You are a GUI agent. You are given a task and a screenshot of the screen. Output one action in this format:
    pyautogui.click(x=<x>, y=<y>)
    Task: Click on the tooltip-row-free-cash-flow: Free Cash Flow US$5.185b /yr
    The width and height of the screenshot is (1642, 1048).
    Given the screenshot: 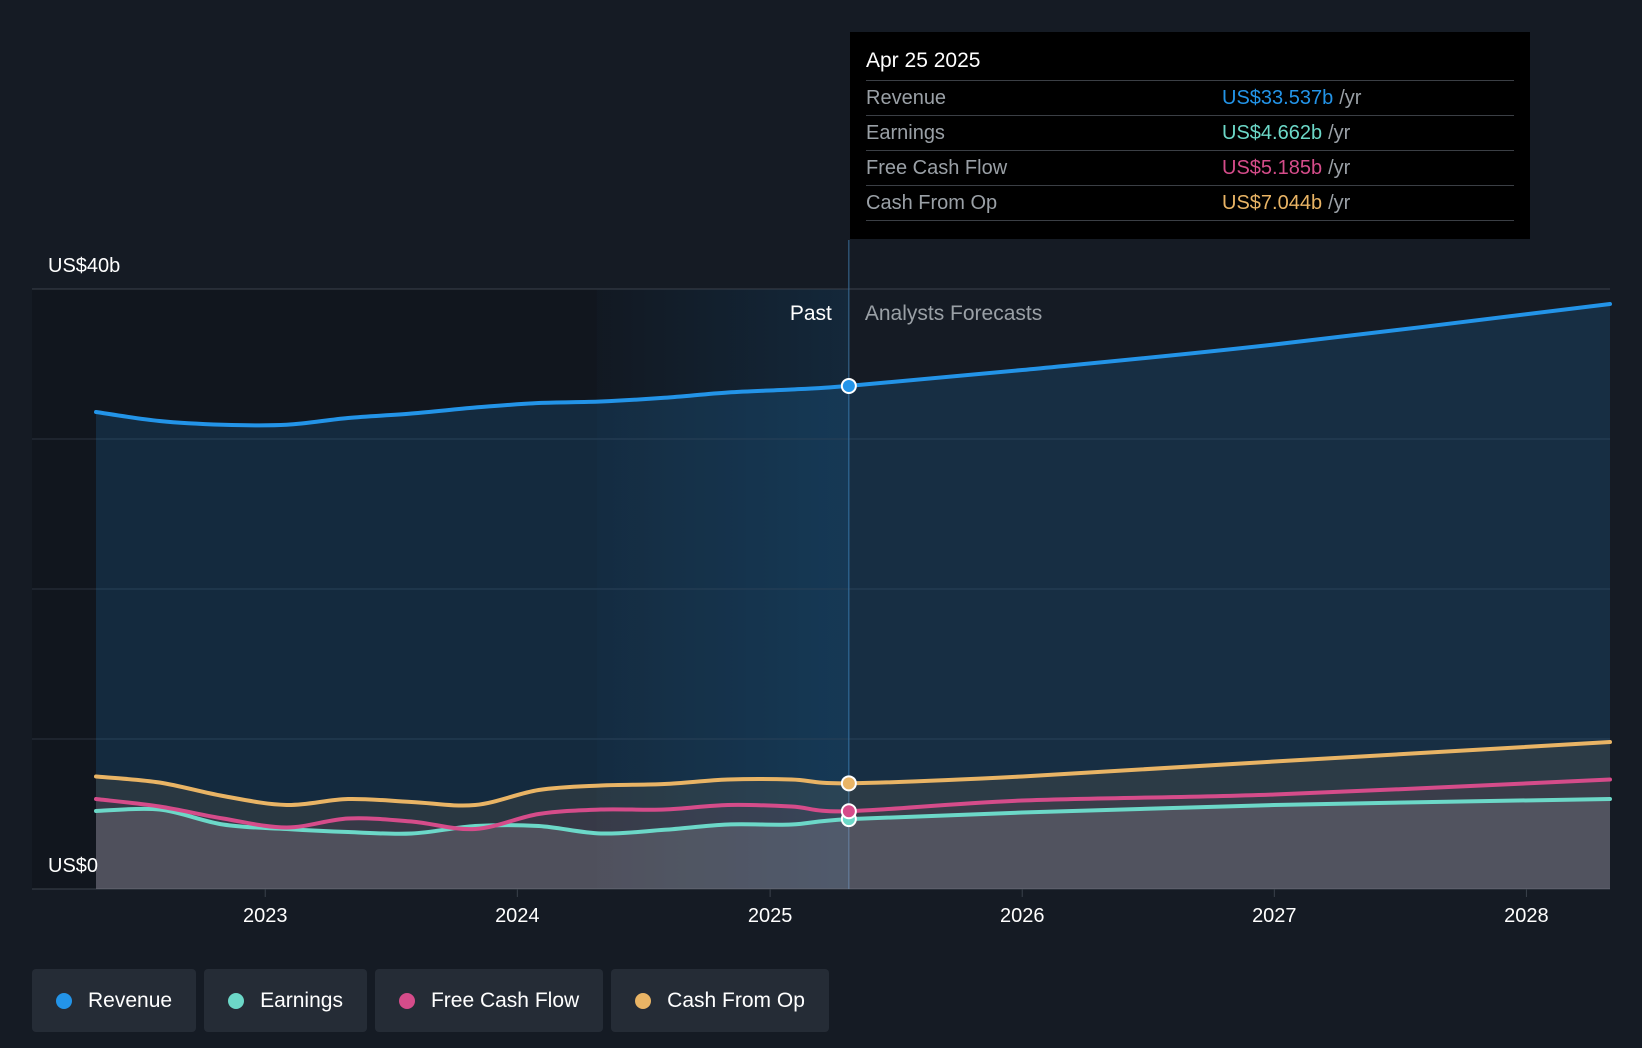 What is the action you would take?
    pyautogui.click(x=1190, y=168)
    